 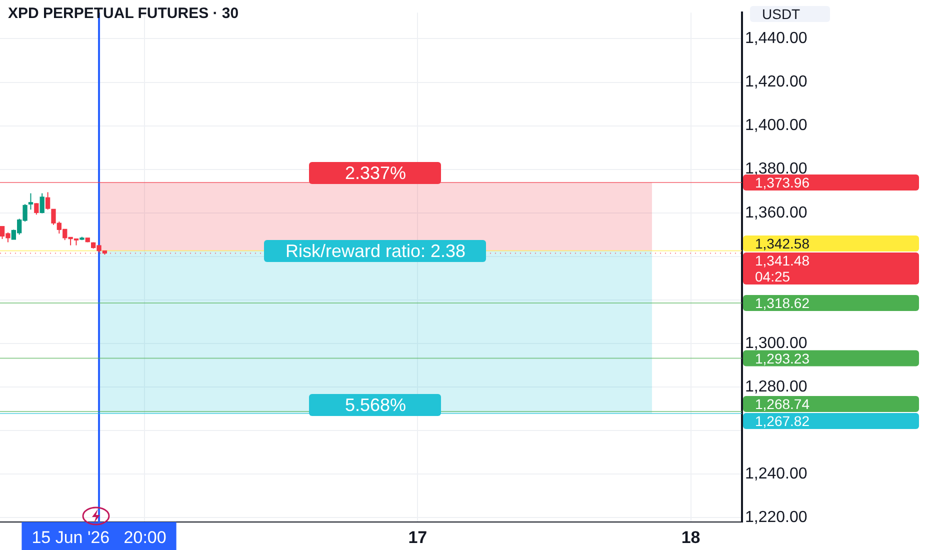 What do you see at coordinates (776, 474) in the screenshot?
I see `y-tick-label: 1,240.00` at bounding box center [776, 474].